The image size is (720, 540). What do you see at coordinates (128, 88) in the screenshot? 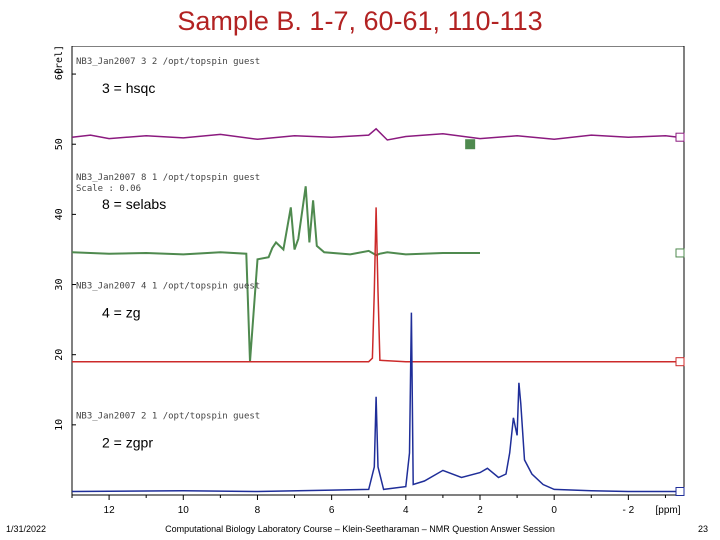
I see `spectrum-annotation-hsqc: 3 = hsqc` at bounding box center [128, 88].